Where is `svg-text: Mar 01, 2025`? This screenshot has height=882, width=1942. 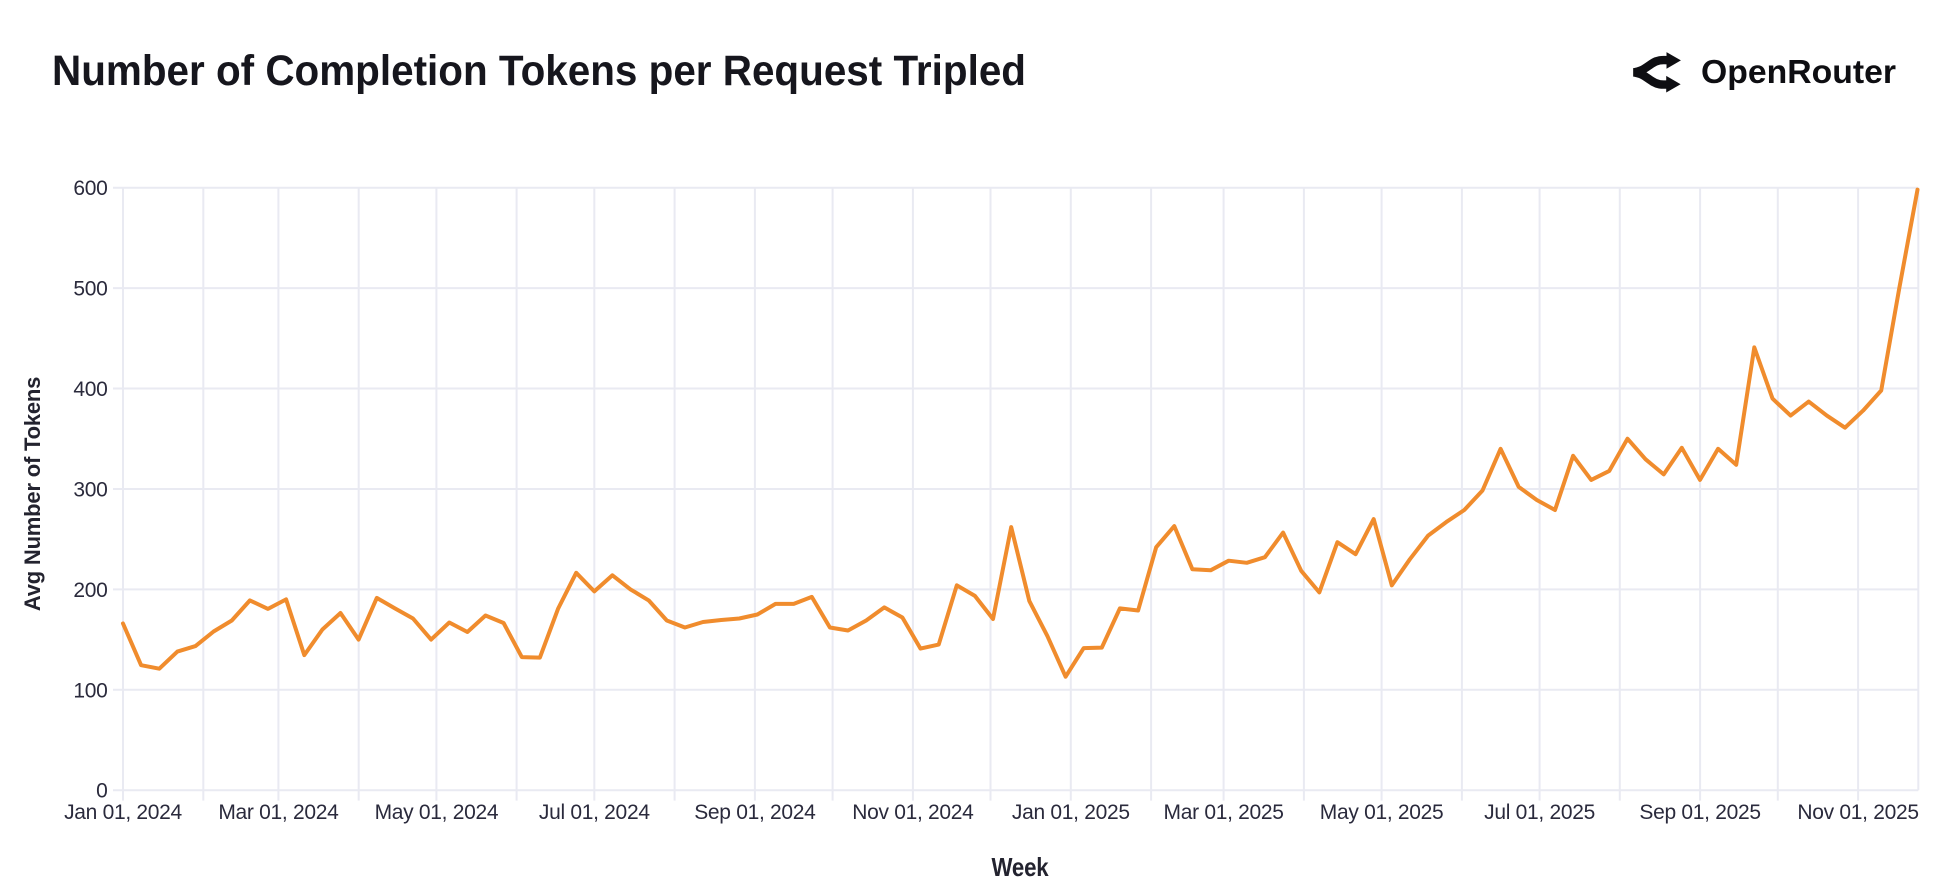
svg-text: Mar 01, 2025 is located at coordinates (1224, 812).